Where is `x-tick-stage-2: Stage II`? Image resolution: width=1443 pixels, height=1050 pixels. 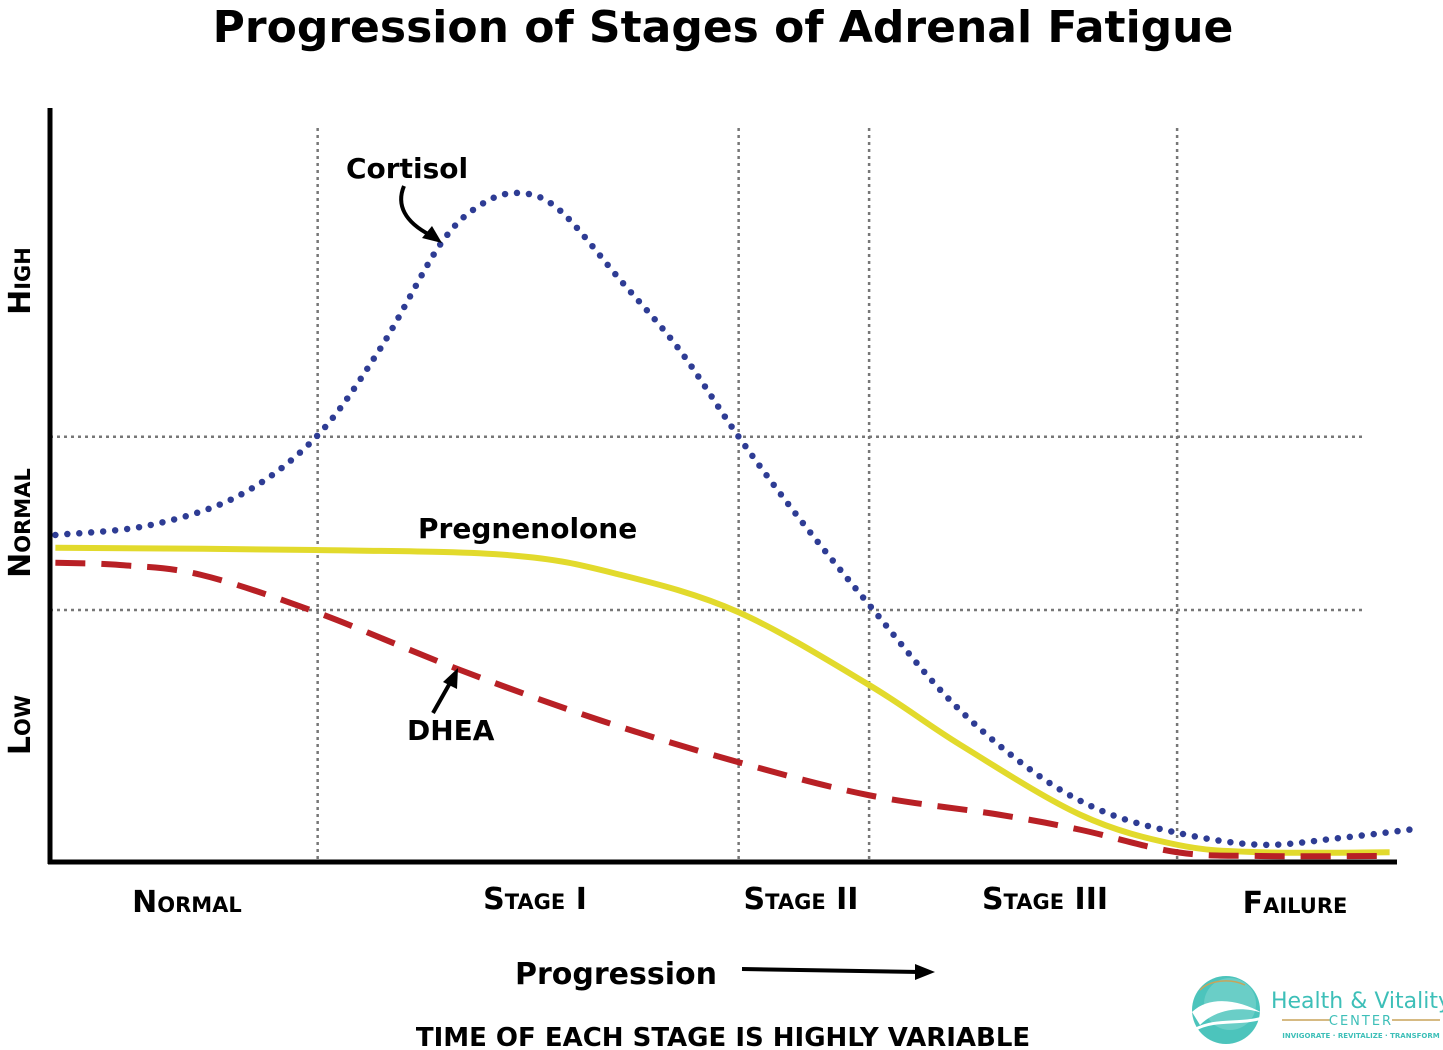 x-tick-stage-2: Stage II is located at coordinates (801, 899).